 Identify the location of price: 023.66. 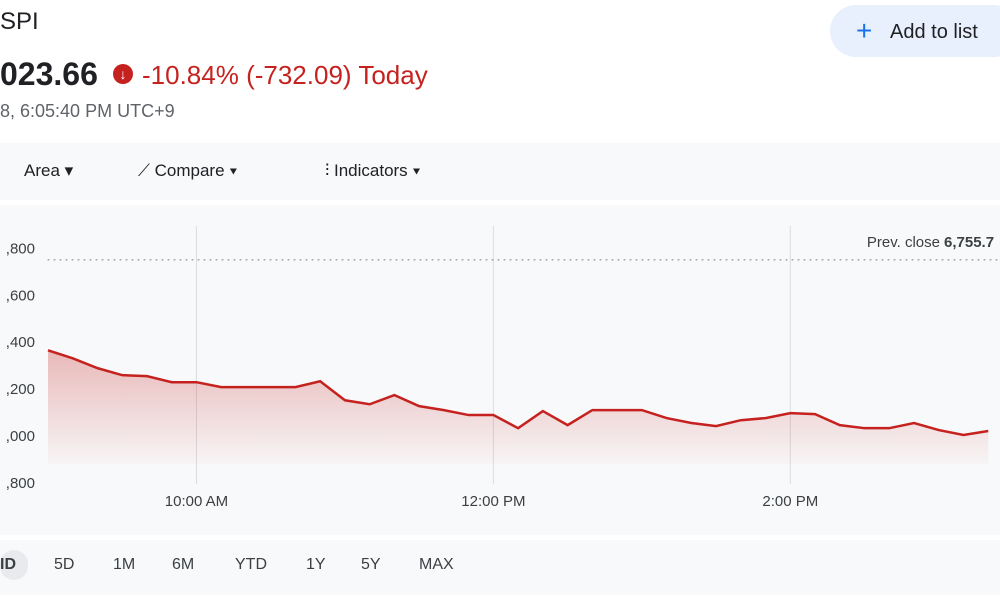
(49, 74).